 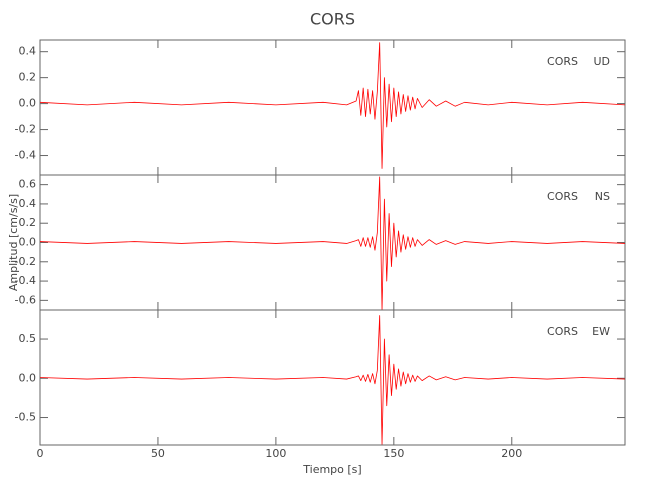 What do you see at coordinates (28, 338) in the screenshot?
I see `y-tick-label: 0.5` at bounding box center [28, 338].